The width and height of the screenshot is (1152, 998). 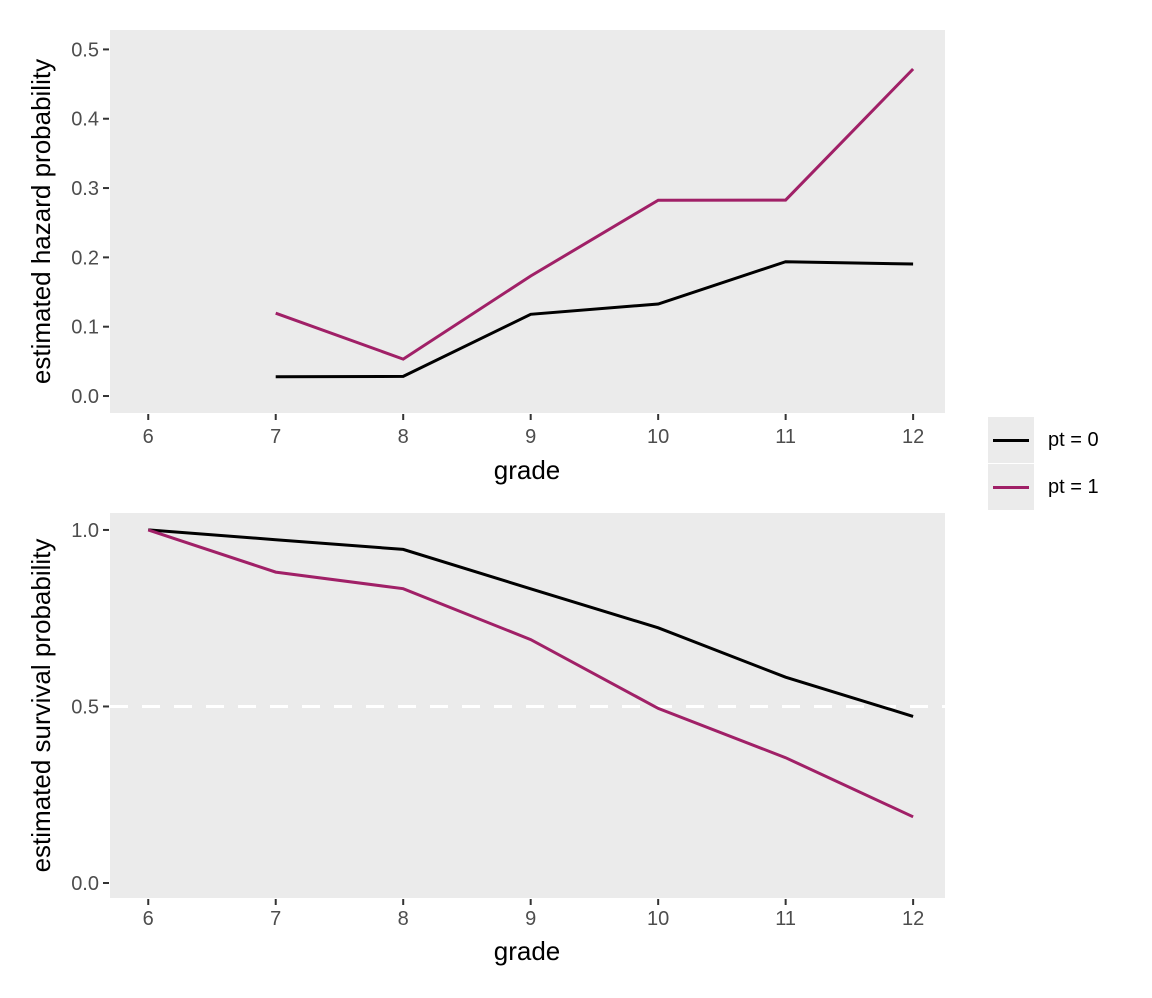 What do you see at coordinates (1043, 440) in the screenshot?
I see `legend-item-pt0: pt = 0` at bounding box center [1043, 440].